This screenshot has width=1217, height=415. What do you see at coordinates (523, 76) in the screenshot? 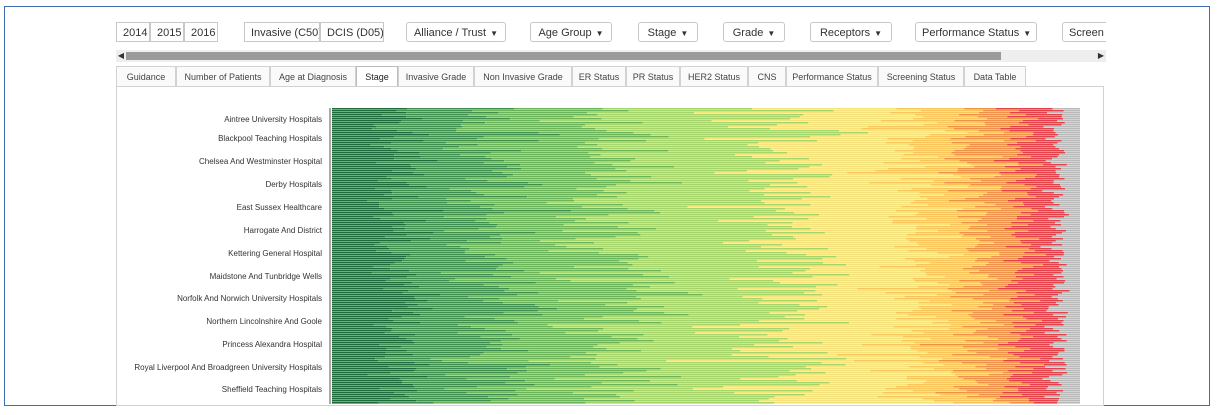
I see `tab-non-invasive-grade: Non Invasive Grade` at bounding box center [523, 76].